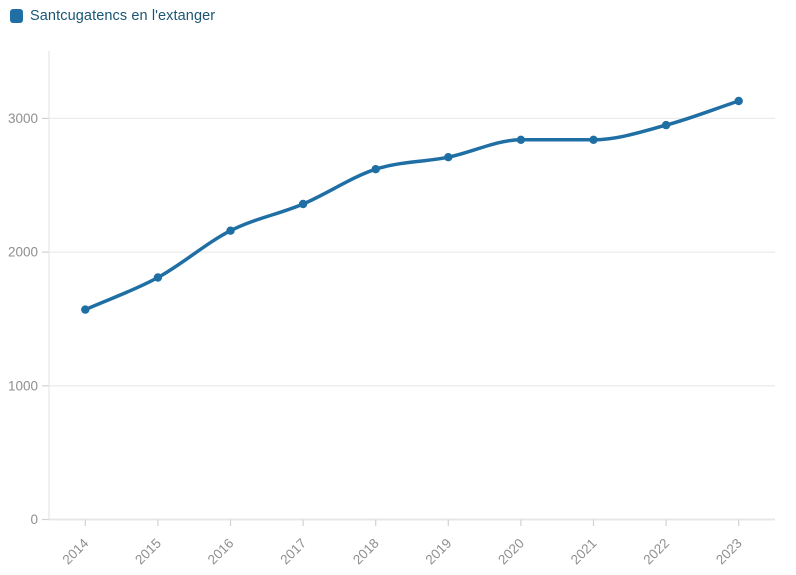  What do you see at coordinates (148, 552) in the screenshot?
I see `x-tick-label: 2015` at bounding box center [148, 552].